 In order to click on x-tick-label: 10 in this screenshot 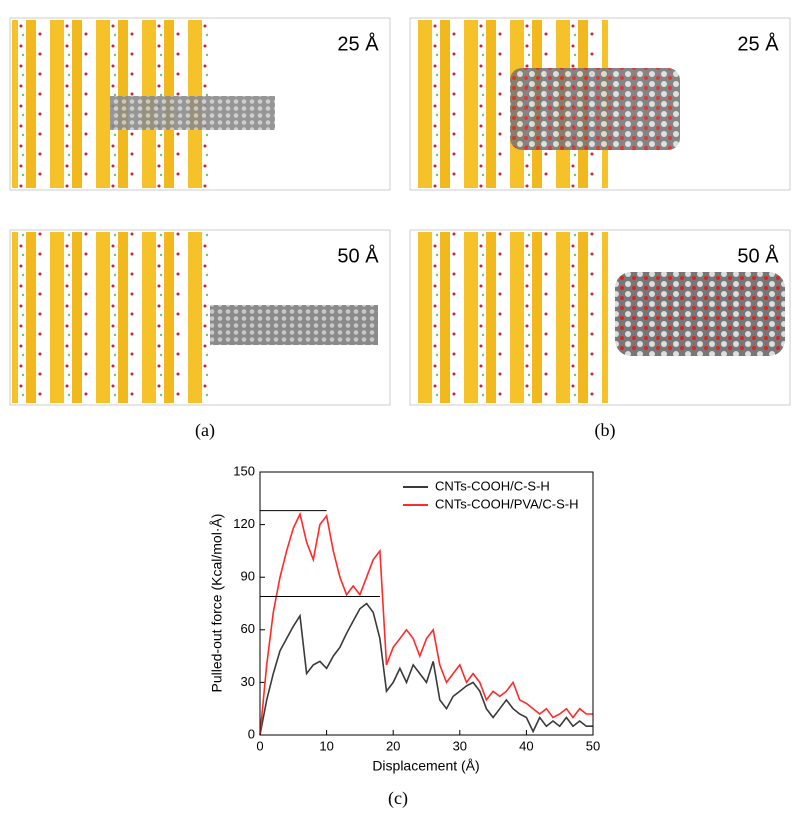, I will do `click(326, 745)`.